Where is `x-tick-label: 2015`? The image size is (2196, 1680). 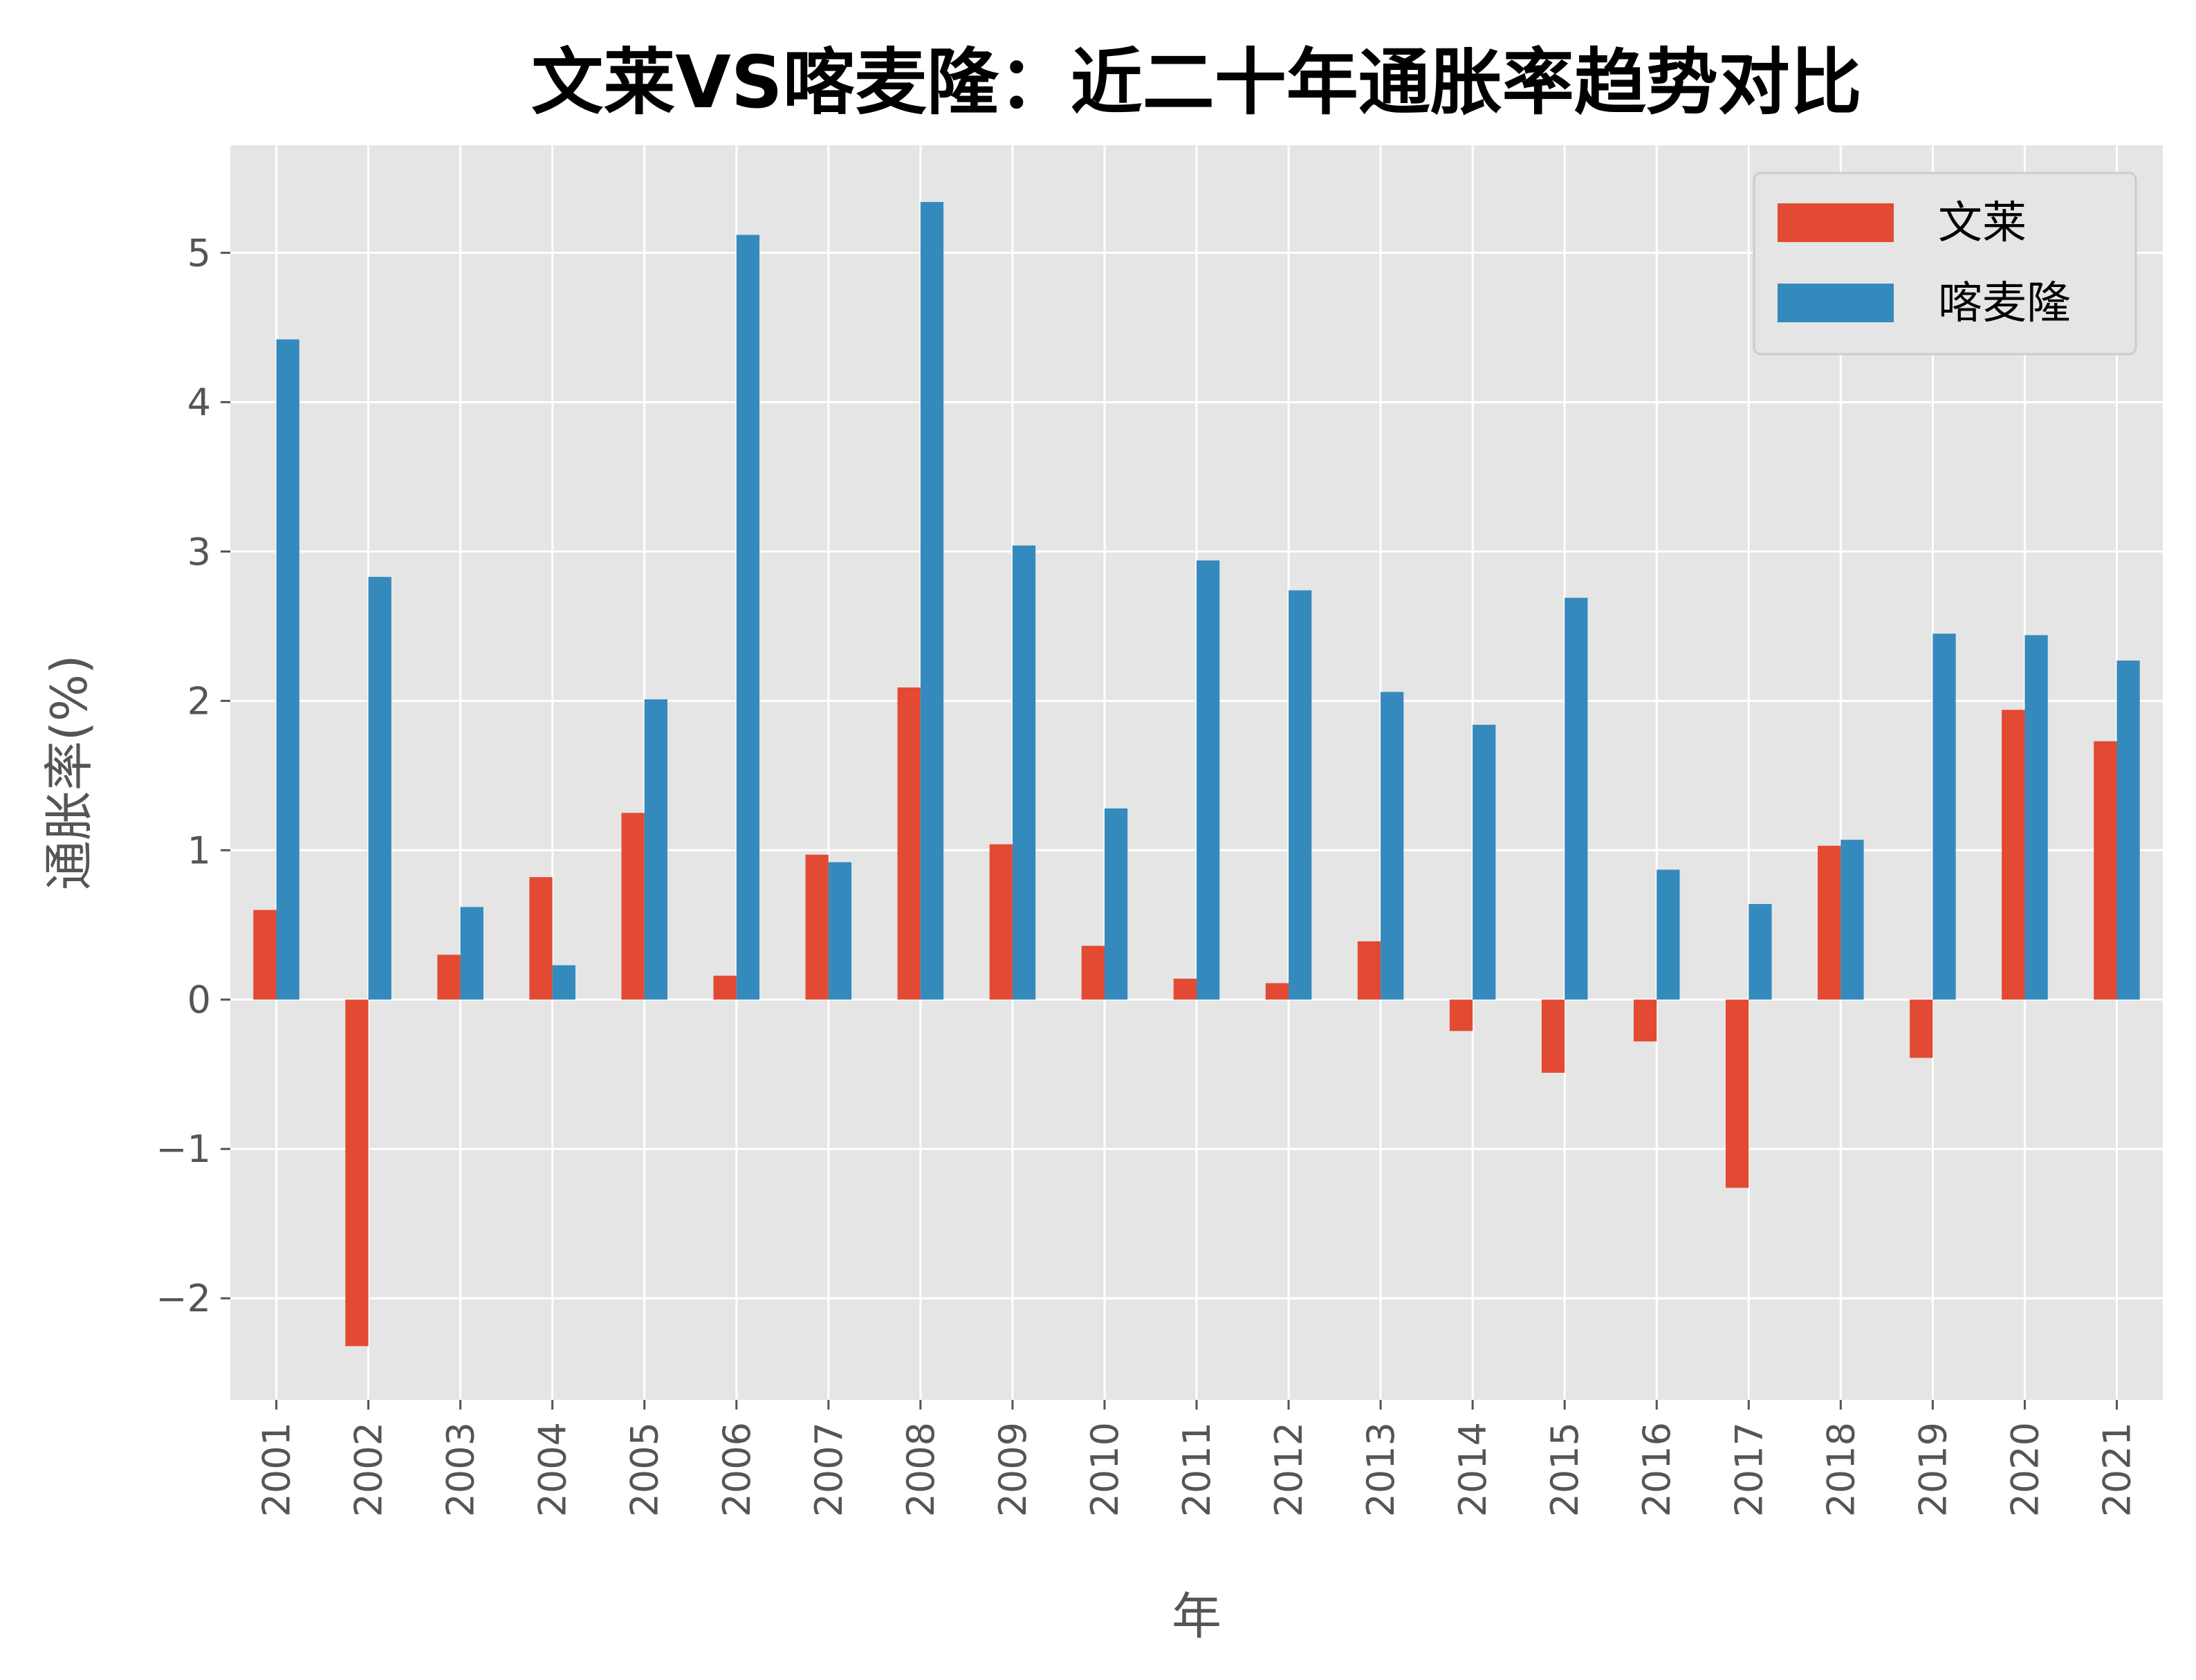
x-tick-label: 2015 is located at coordinates (1565, 1469).